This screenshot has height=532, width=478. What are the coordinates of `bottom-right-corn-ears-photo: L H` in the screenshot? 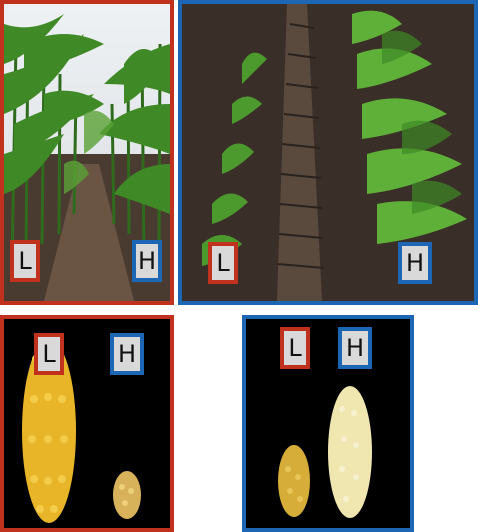 It's located at (328, 423).